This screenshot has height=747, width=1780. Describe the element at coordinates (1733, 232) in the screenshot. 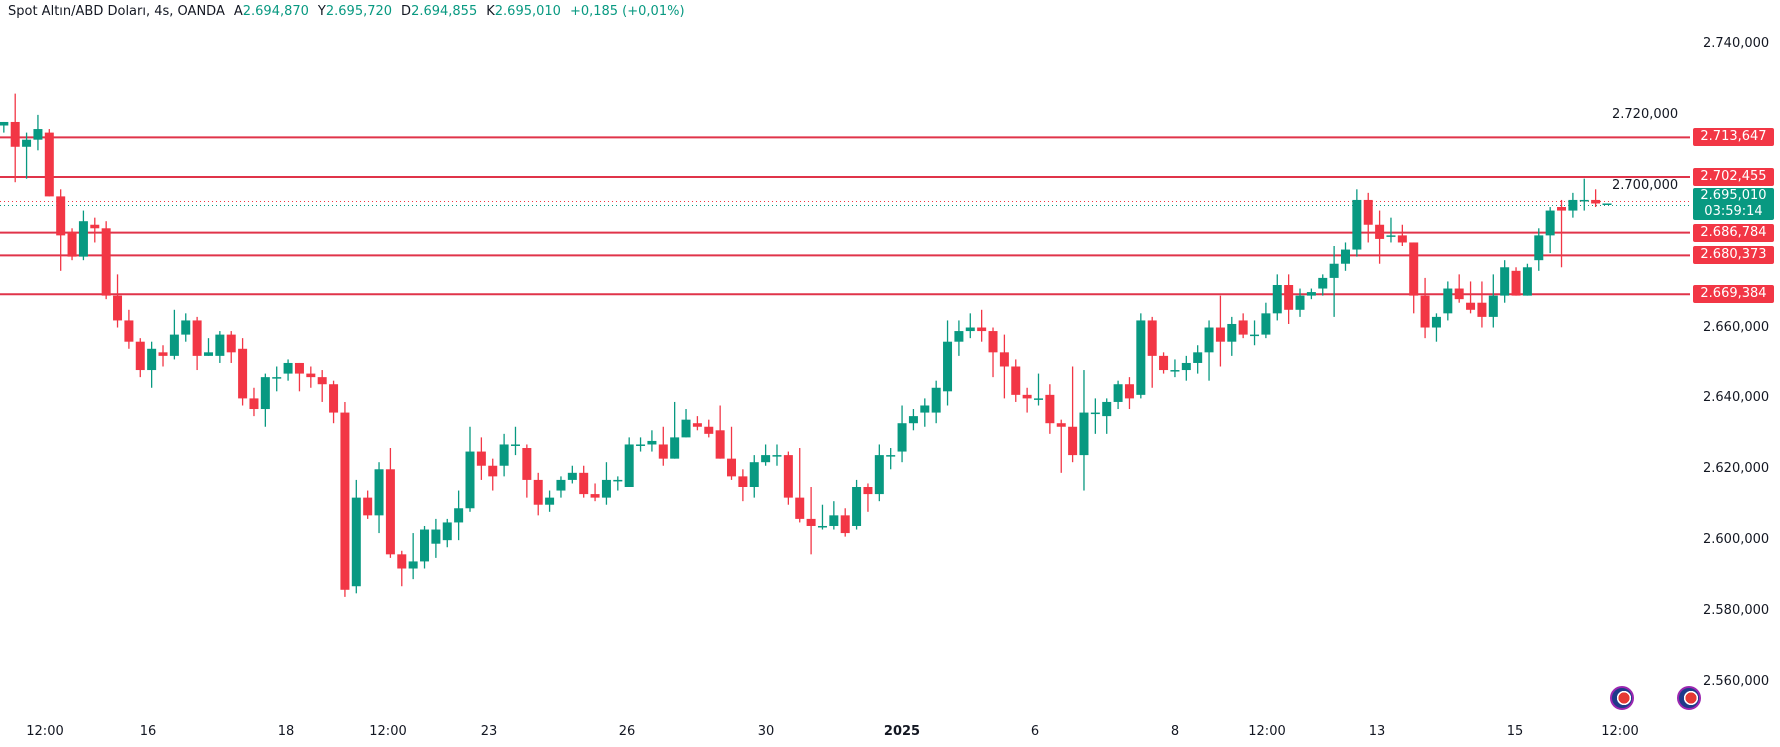

I see `level-price-badge: 2.686,784` at that location.